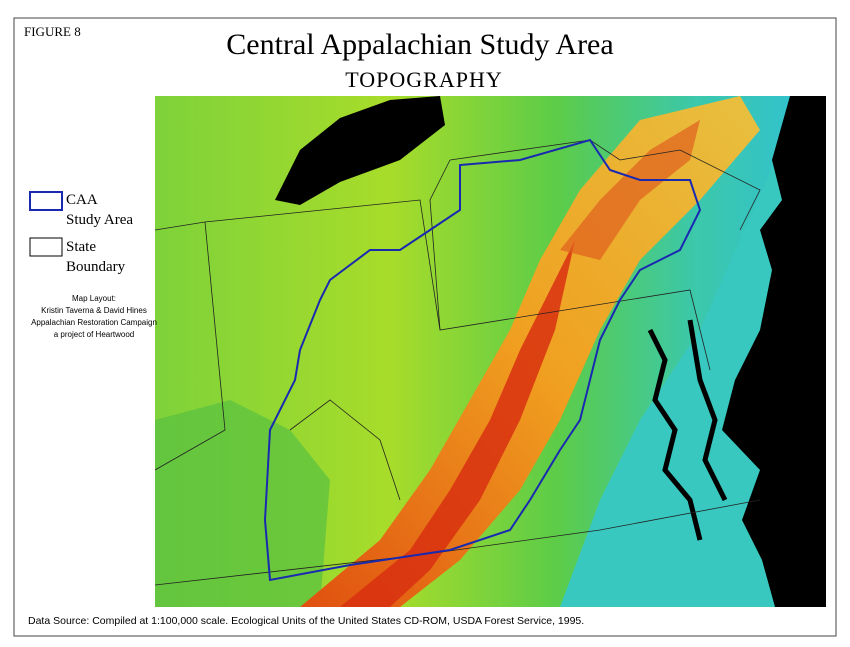 The image size is (850, 647). Describe the element at coordinates (419, 44) in the screenshot. I see `title: Central Appalachian Study Area` at that location.